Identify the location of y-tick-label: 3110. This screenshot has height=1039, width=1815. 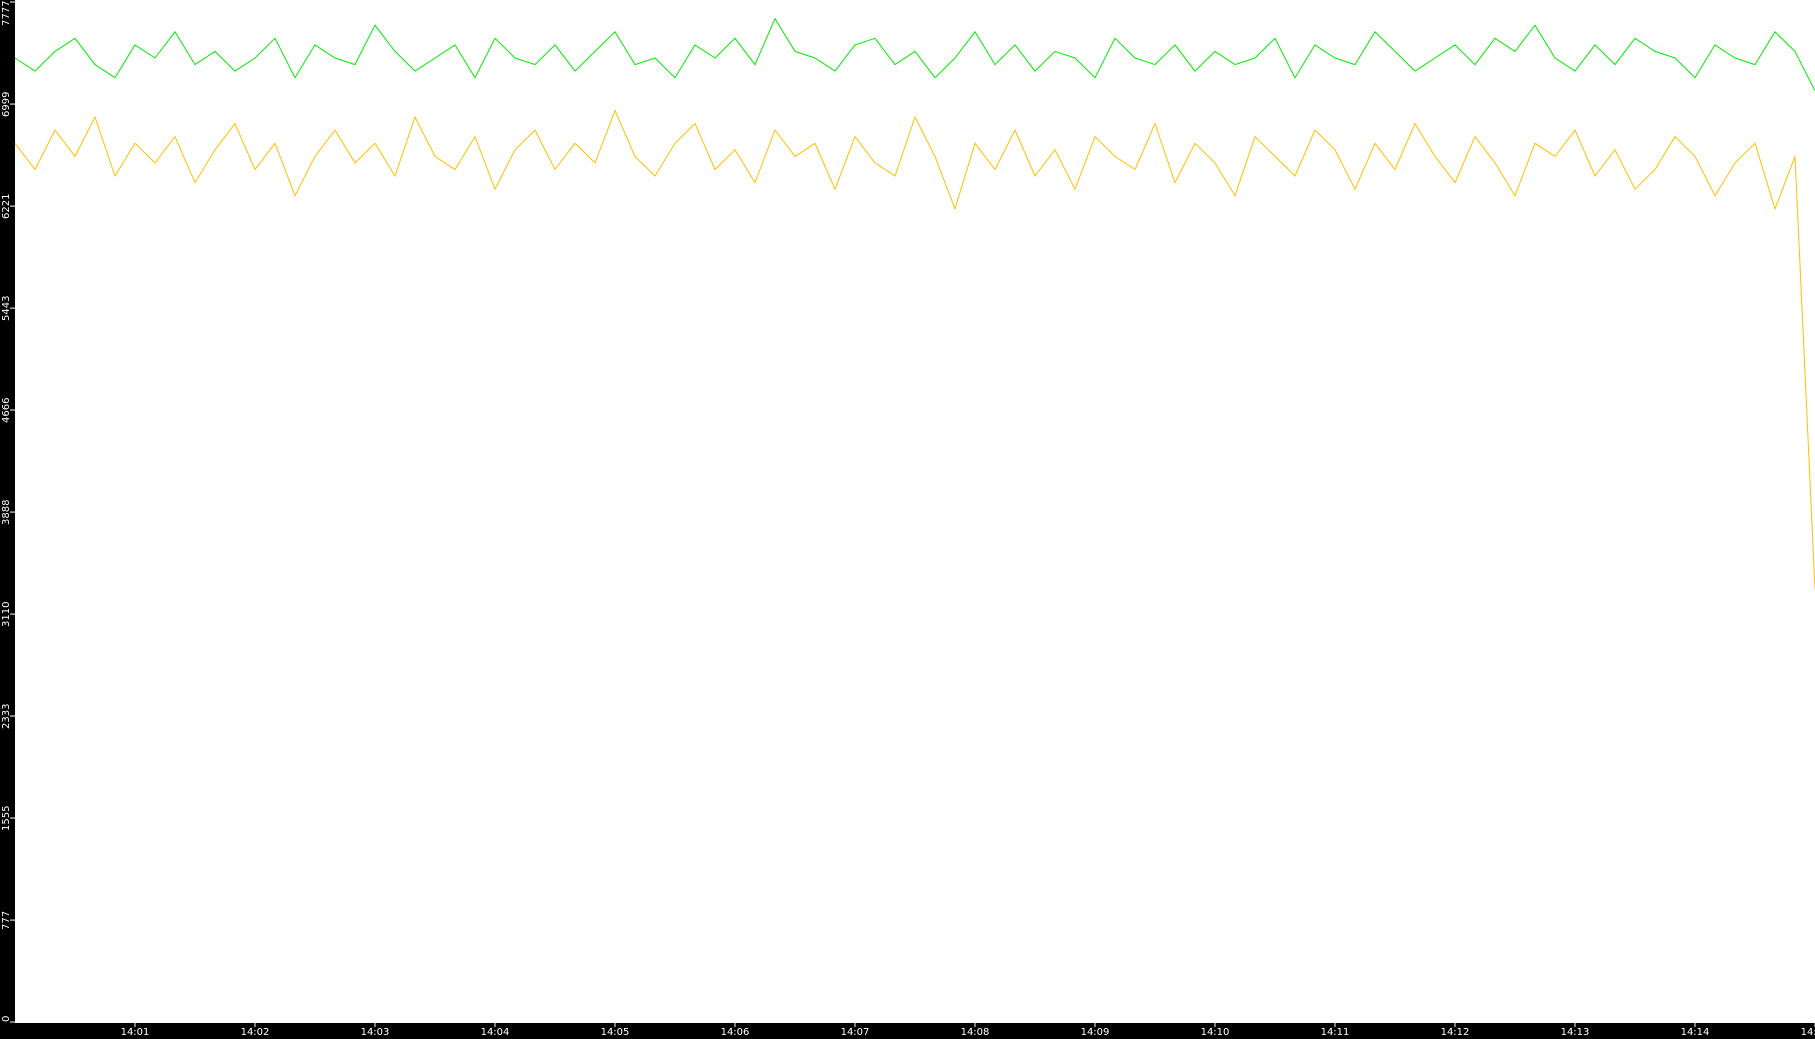
(6, 614).